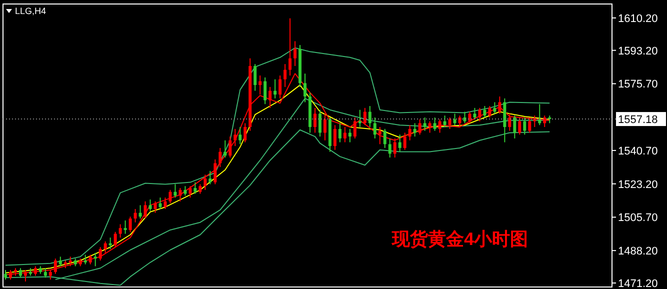 This screenshot has height=289, width=667. Describe the element at coordinates (459, 239) in the screenshot. I see `annotation: 现货黄金4小时图` at that location.